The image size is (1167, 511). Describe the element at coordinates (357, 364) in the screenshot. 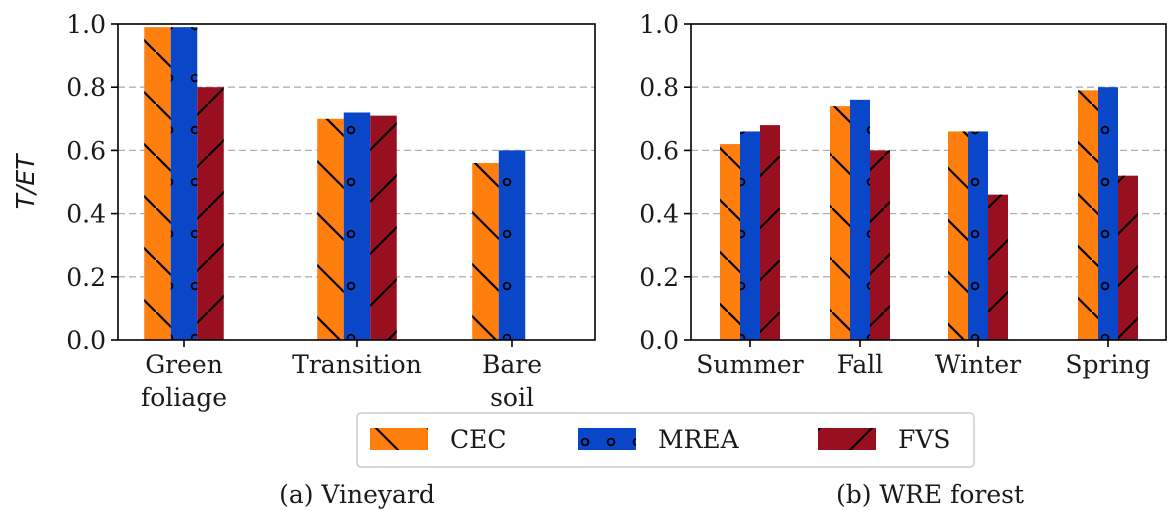

I see `x-tick-label: Transition` at that location.